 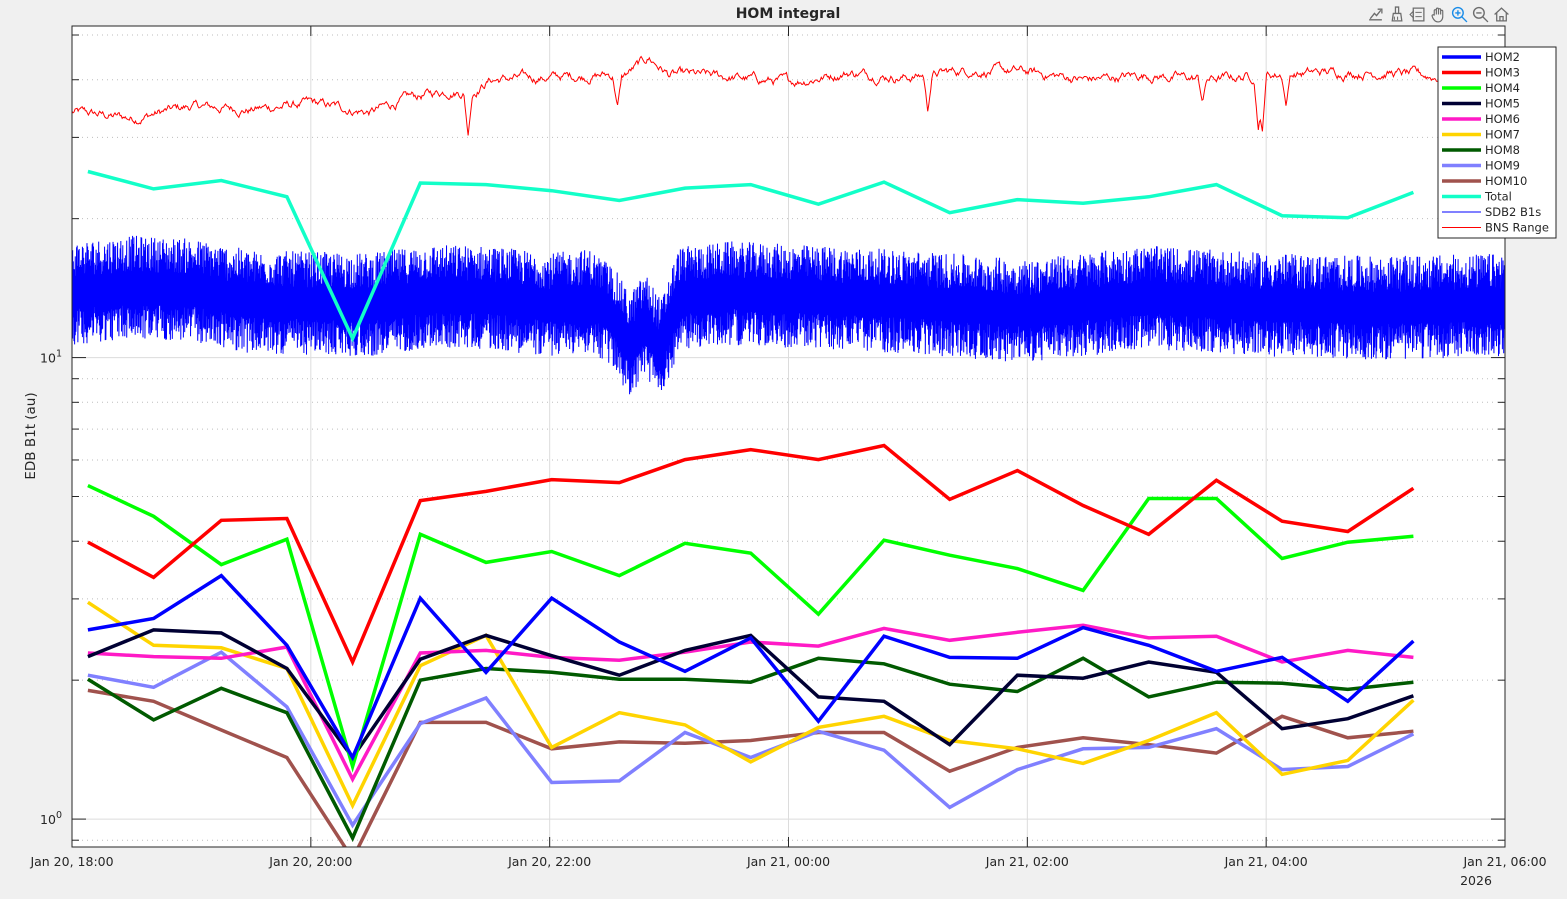 I want to click on y-tick-exponent: 0, so click(x=59, y=815).